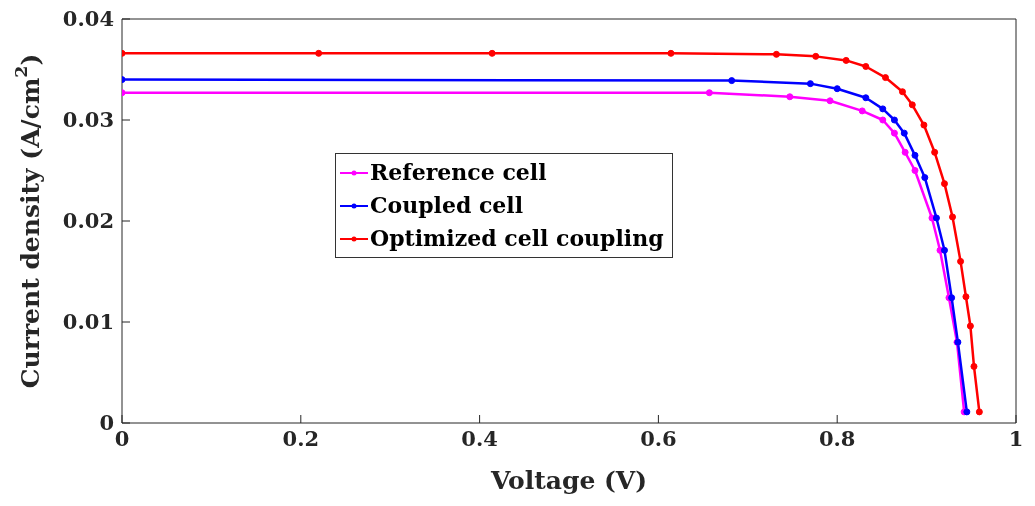  What do you see at coordinates (301, 438) in the screenshot?
I see `x-tick-label: 0.2` at bounding box center [301, 438].